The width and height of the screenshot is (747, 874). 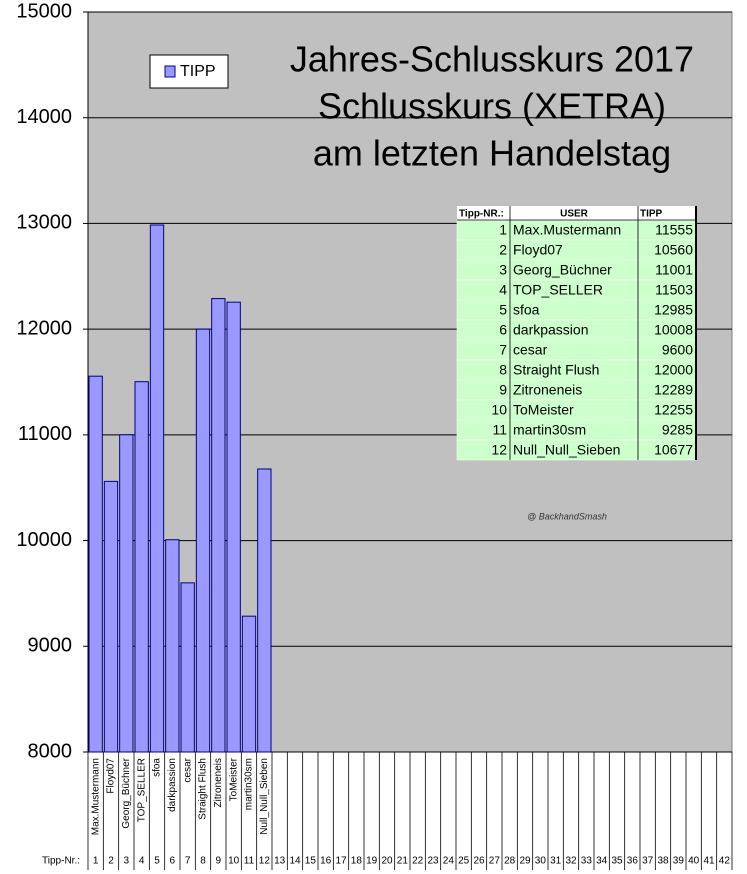 What do you see at coordinates (326, 861) in the screenshot?
I see `category-number: 16` at bounding box center [326, 861].